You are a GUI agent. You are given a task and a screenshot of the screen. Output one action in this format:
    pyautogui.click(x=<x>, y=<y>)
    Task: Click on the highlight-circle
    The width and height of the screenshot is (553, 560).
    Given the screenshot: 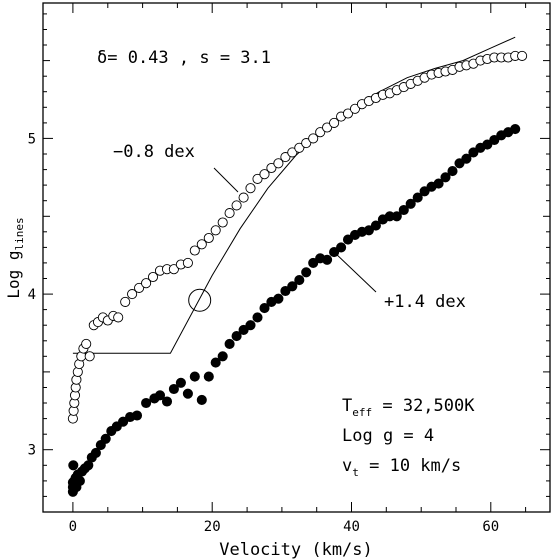 What is the action you would take?
    pyautogui.click(x=200, y=300)
    